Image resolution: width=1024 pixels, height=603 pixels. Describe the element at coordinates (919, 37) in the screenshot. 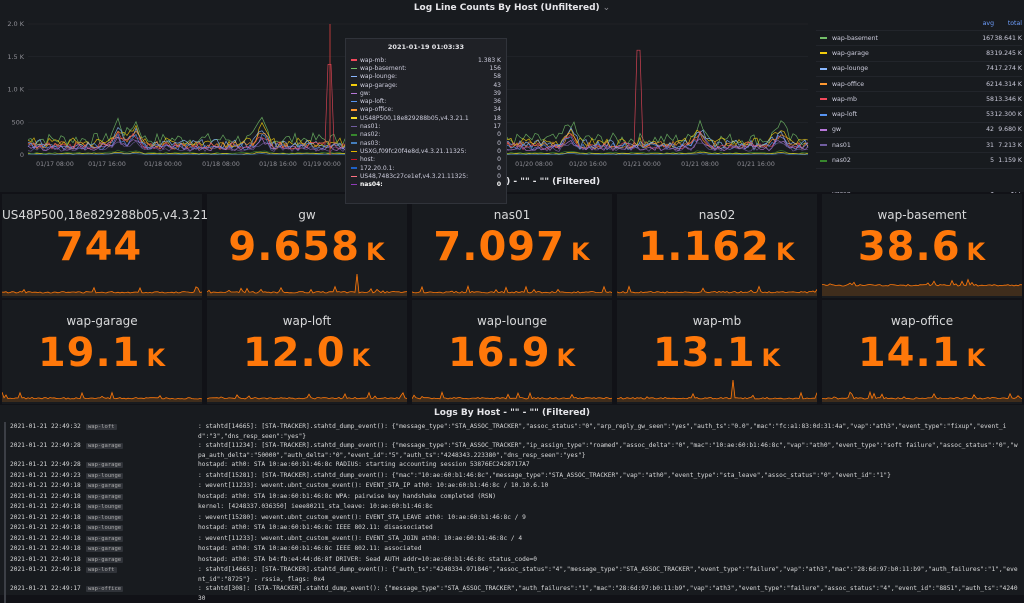

I see `legend-item: wap-basement 167 38.641 K` at that location.